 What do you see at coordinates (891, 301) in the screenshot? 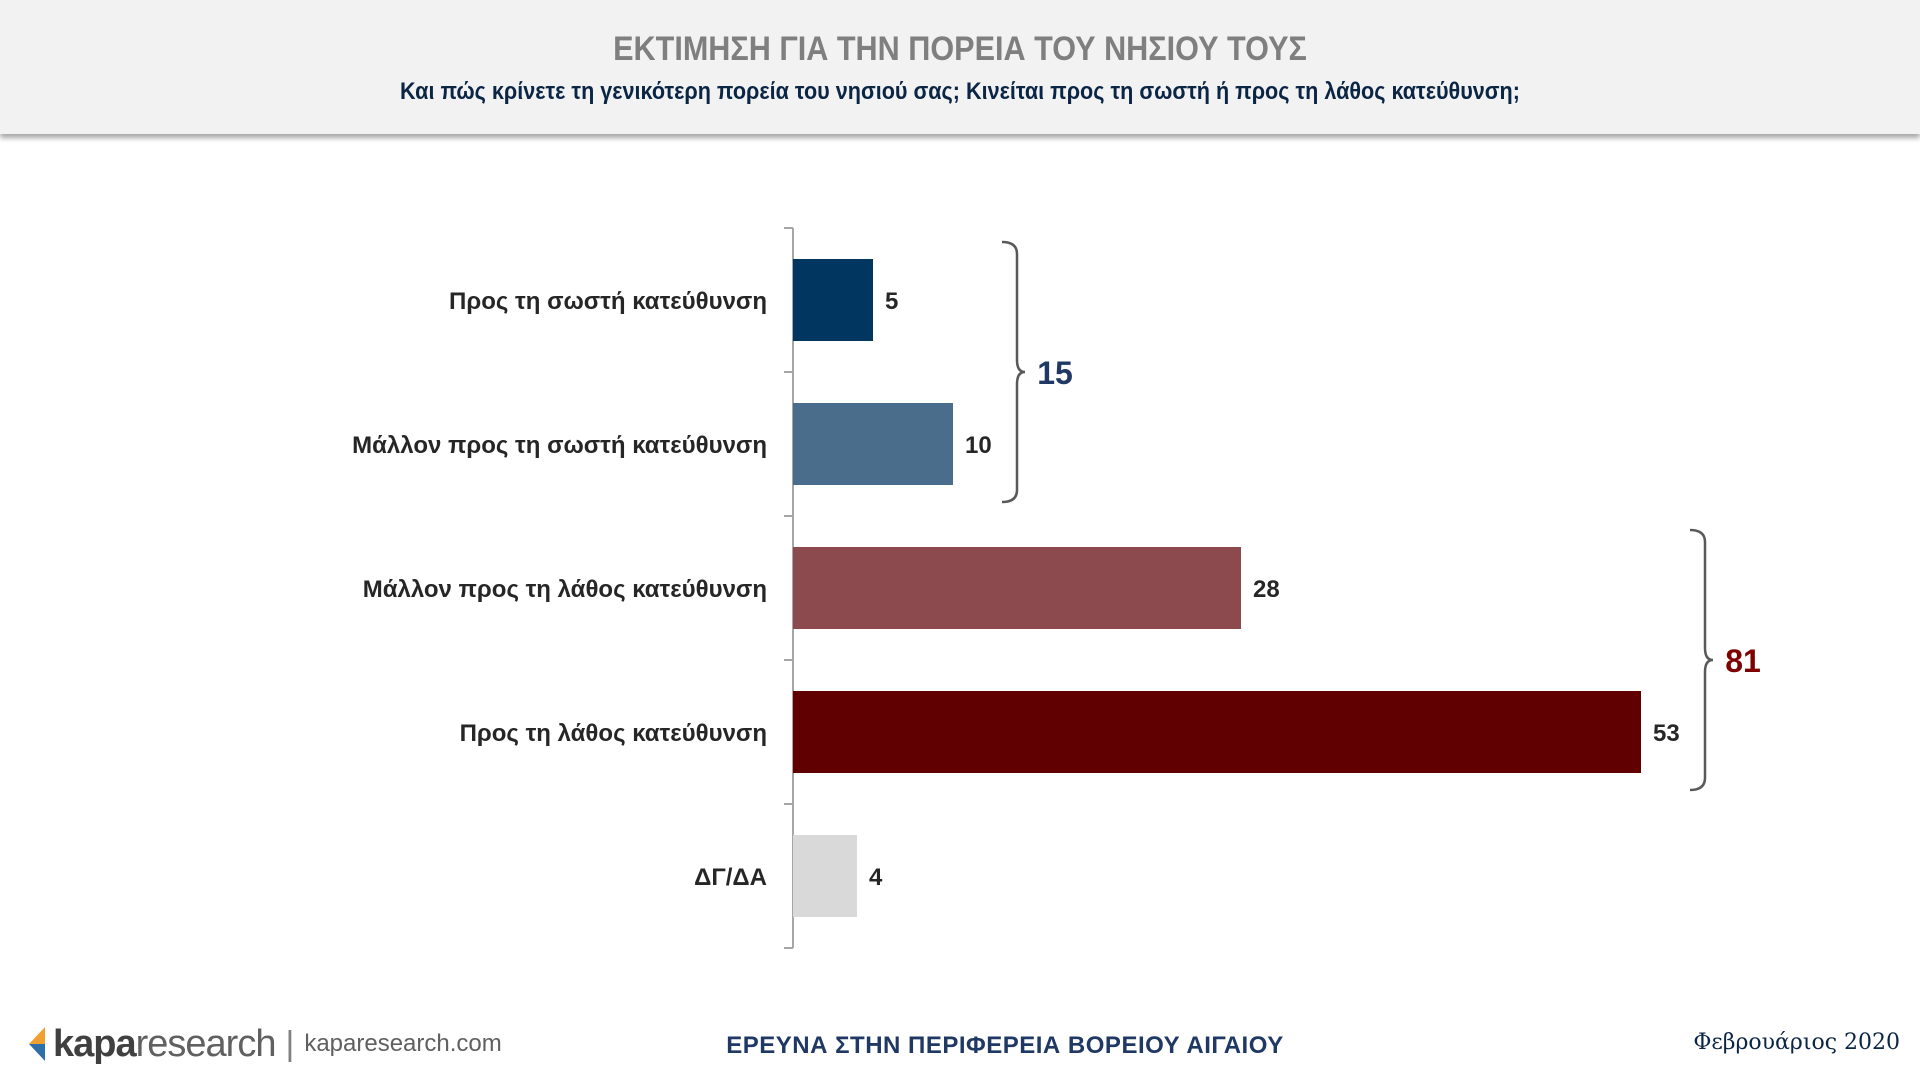
I see `data-label: 5` at bounding box center [891, 301].